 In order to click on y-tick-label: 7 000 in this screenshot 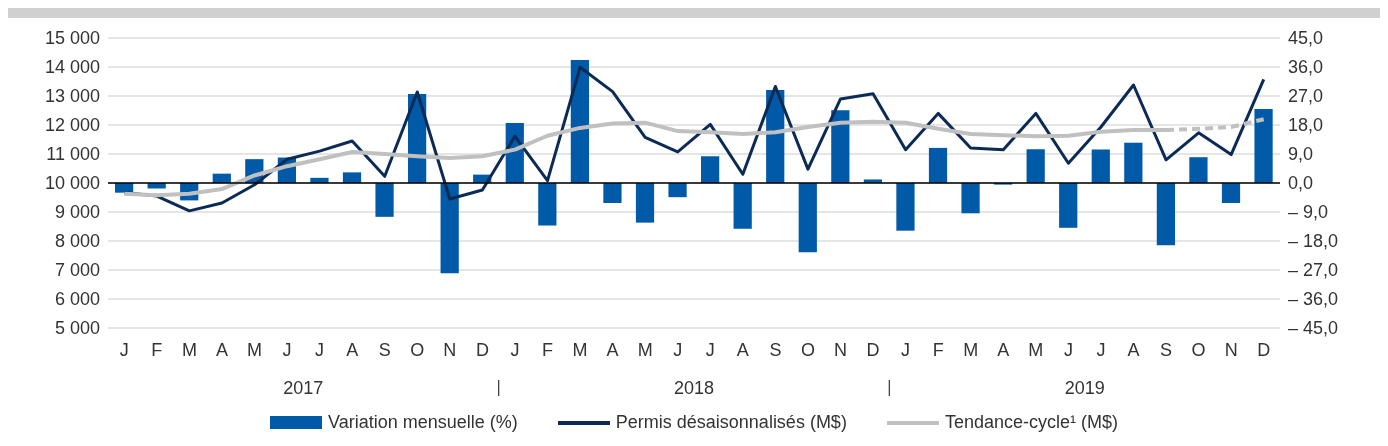, I will do `click(77, 270)`.